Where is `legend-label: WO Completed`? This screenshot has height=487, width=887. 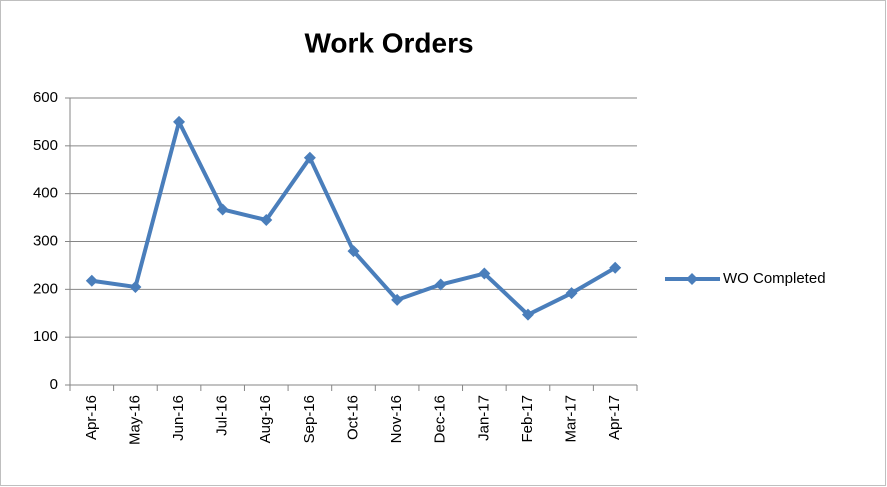 legend-label: WO Completed is located at coordinates (774, 278).